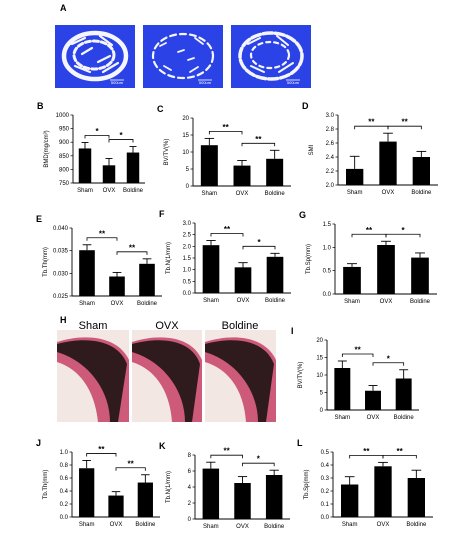  I want to click on y-tick-label: 0.8, so click(64, 466).